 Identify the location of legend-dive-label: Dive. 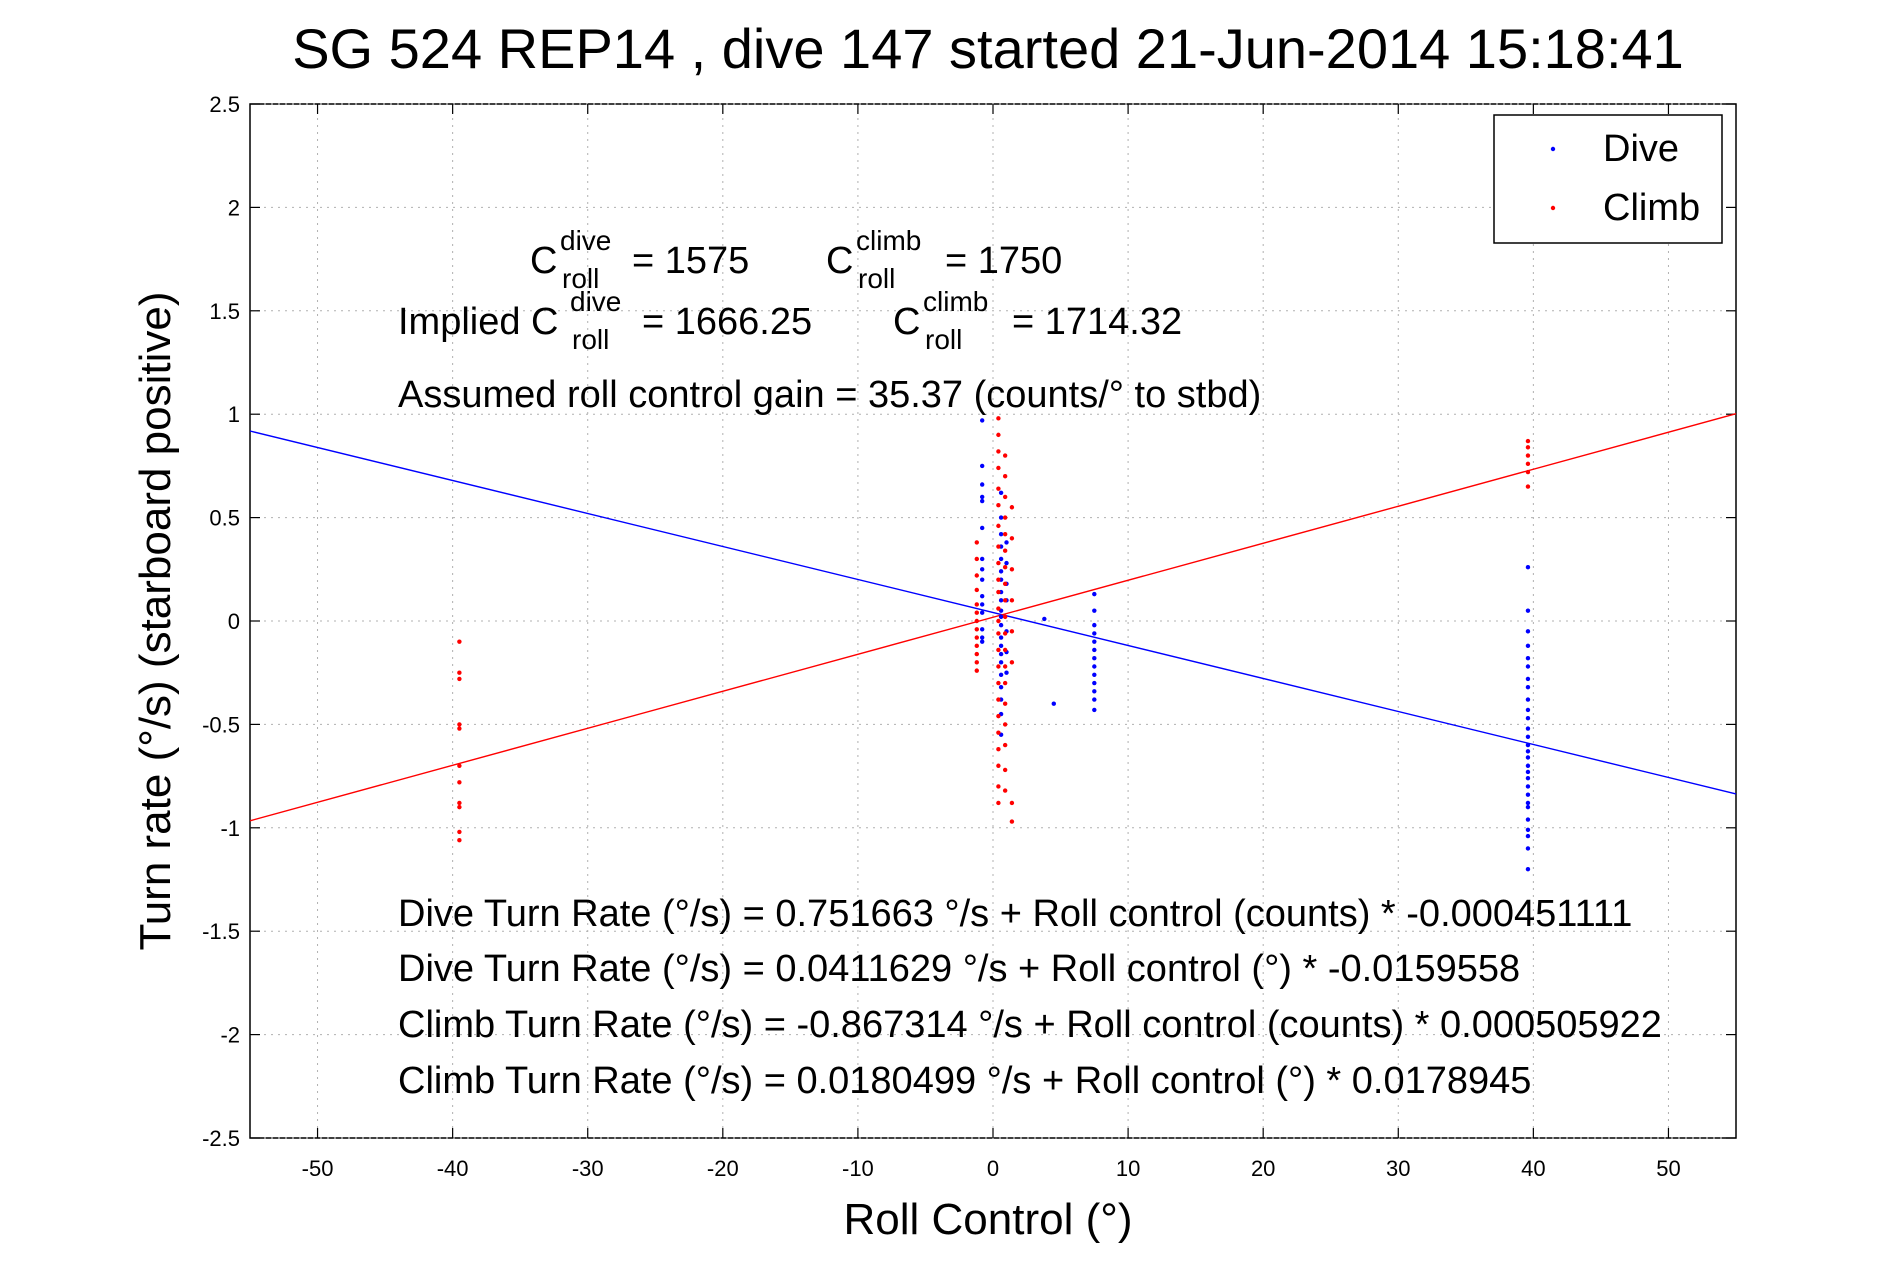
(1641, 149).